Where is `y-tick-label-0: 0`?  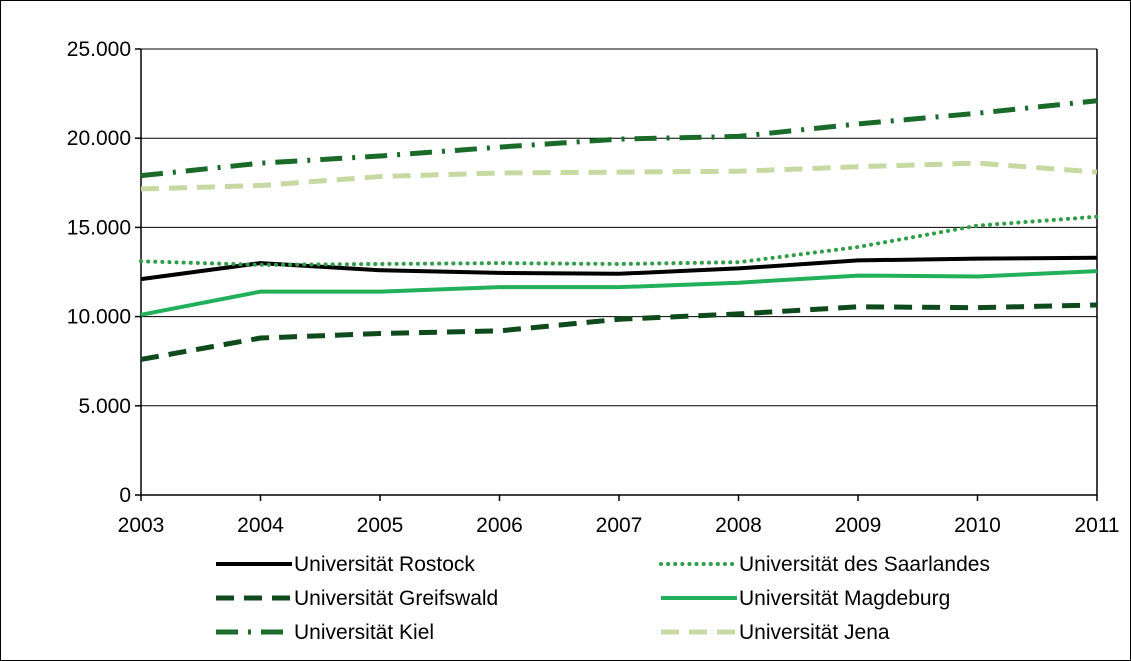
y-tick-label-0: 0 is located at coordinates (125, 495).